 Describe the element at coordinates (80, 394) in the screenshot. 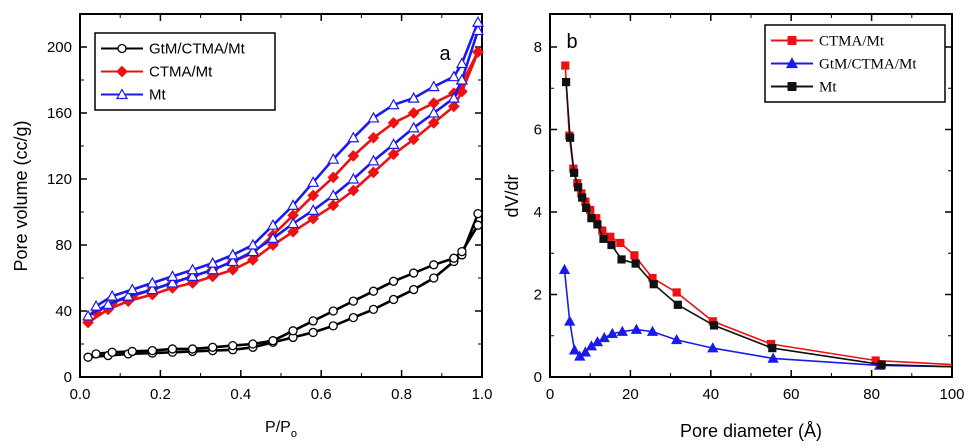

I see `x-tick-label: 0.0` at that location.